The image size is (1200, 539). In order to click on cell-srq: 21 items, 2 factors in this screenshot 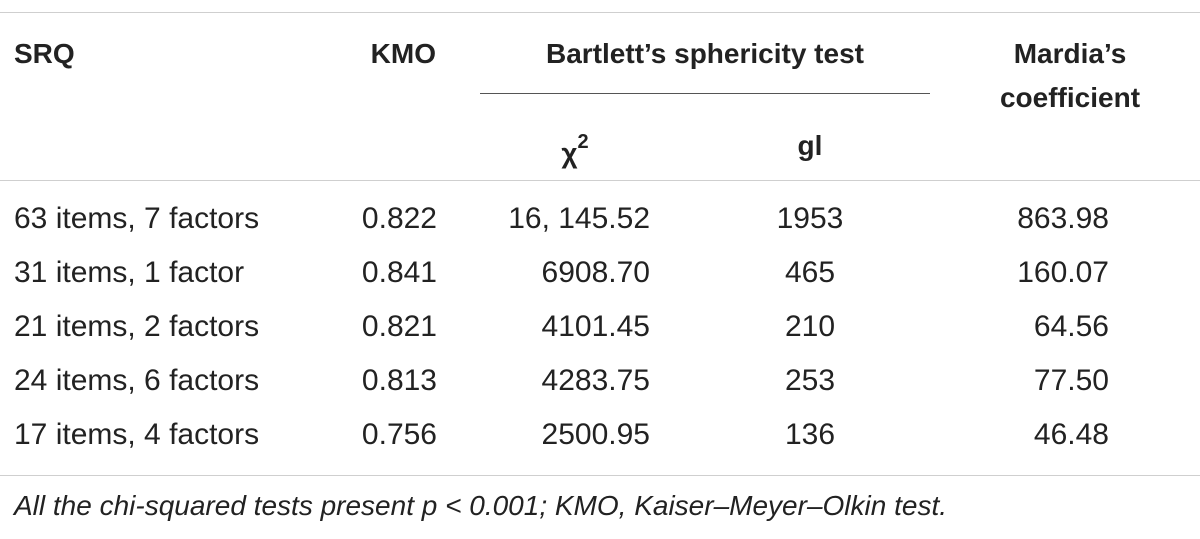, I will do `click(137, 326)`.